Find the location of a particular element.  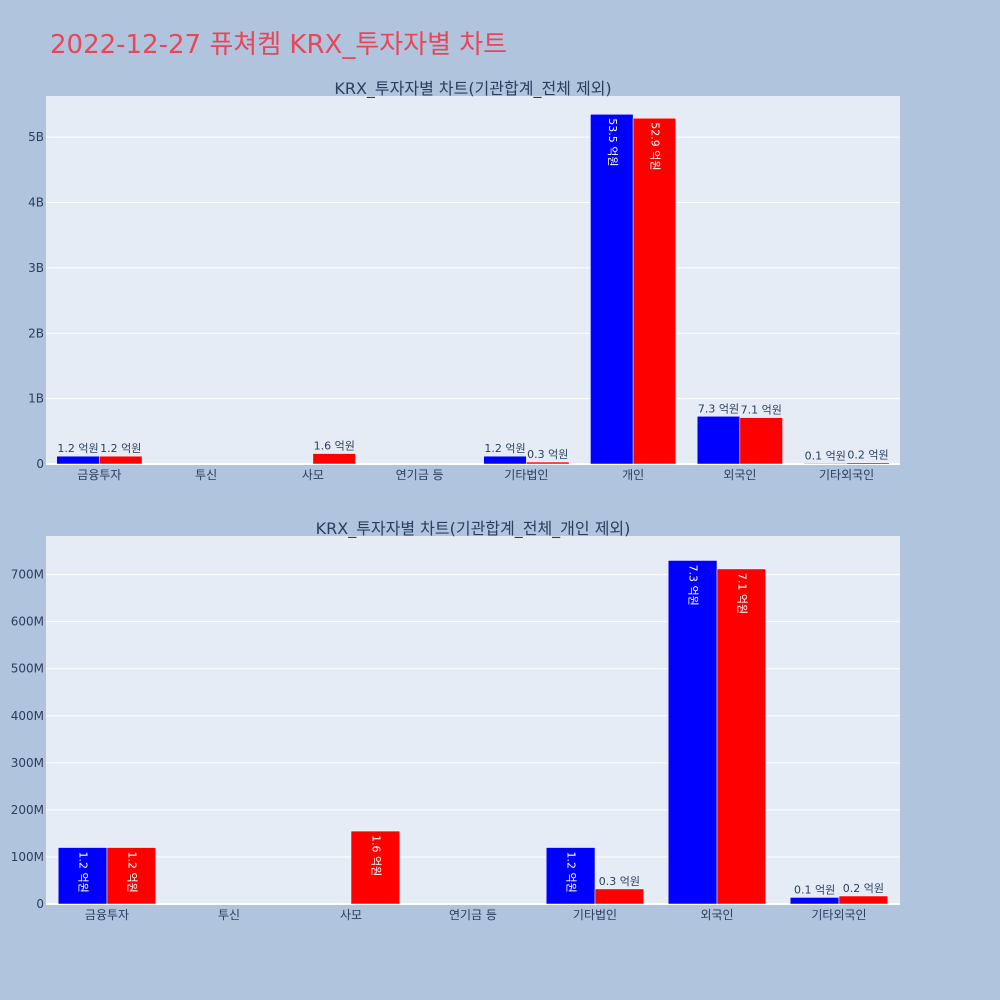

y-tick-label: 100M is located at coordinates (27, 857).